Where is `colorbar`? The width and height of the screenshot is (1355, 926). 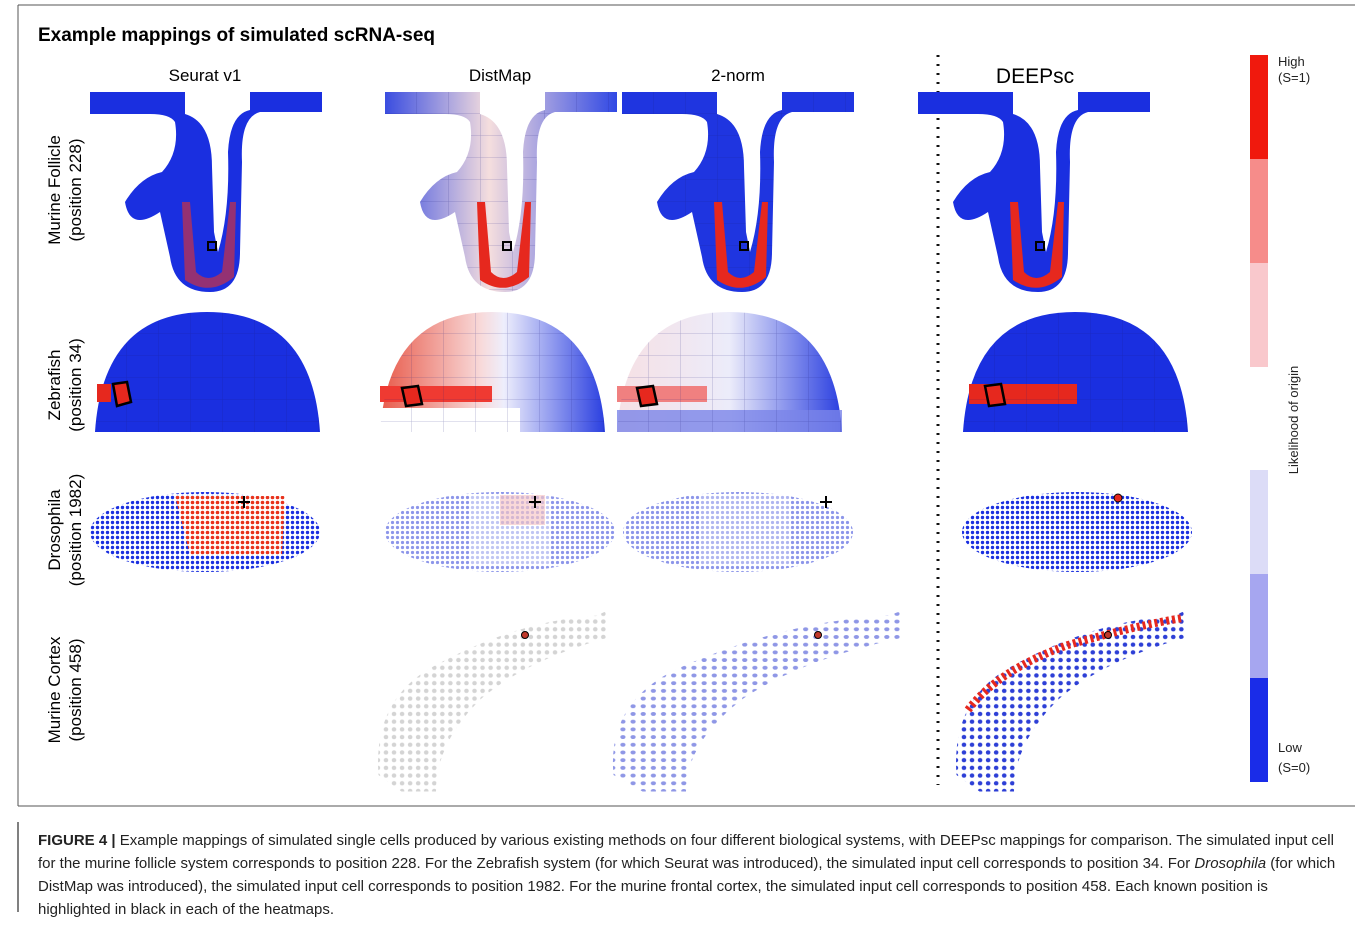
colorbar is located at coordinates (1259, 418).